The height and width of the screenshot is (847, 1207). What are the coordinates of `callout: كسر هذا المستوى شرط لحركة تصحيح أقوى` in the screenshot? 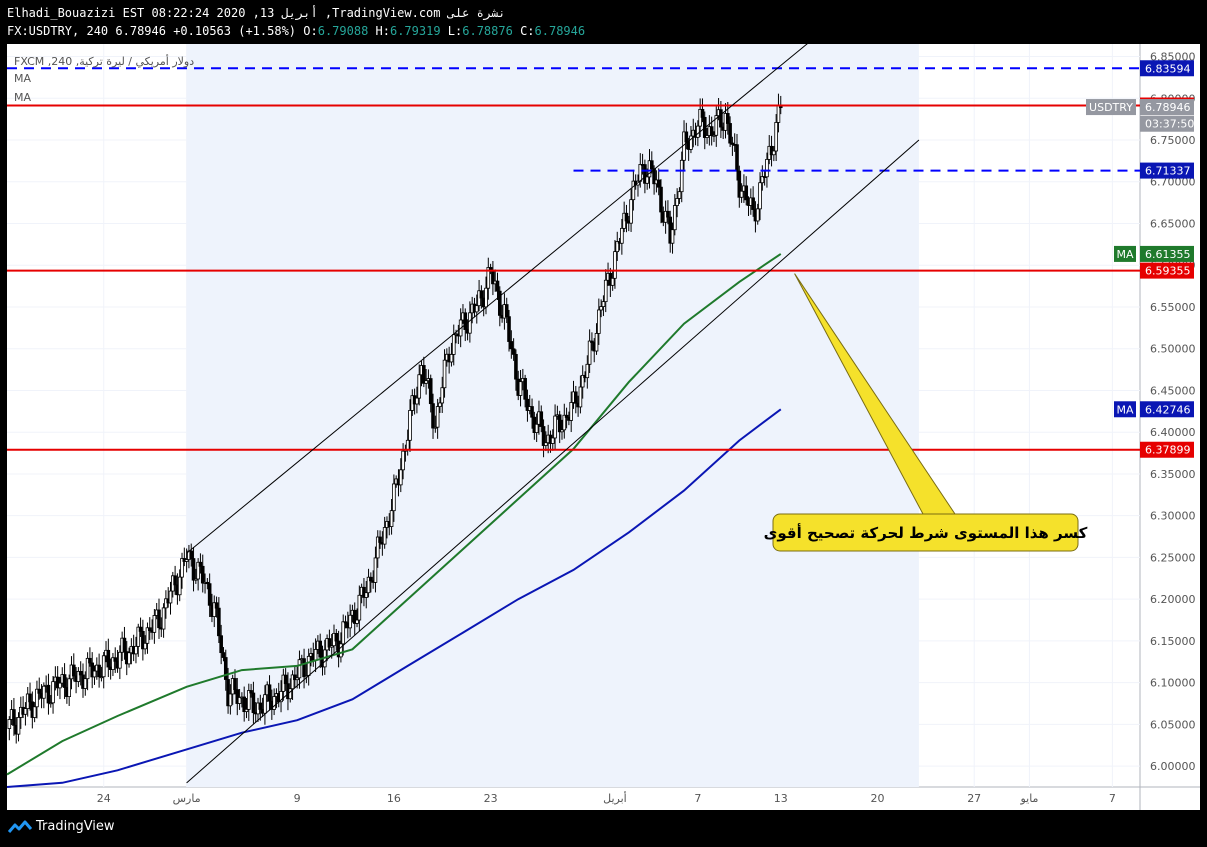 It's located at (926, 412).